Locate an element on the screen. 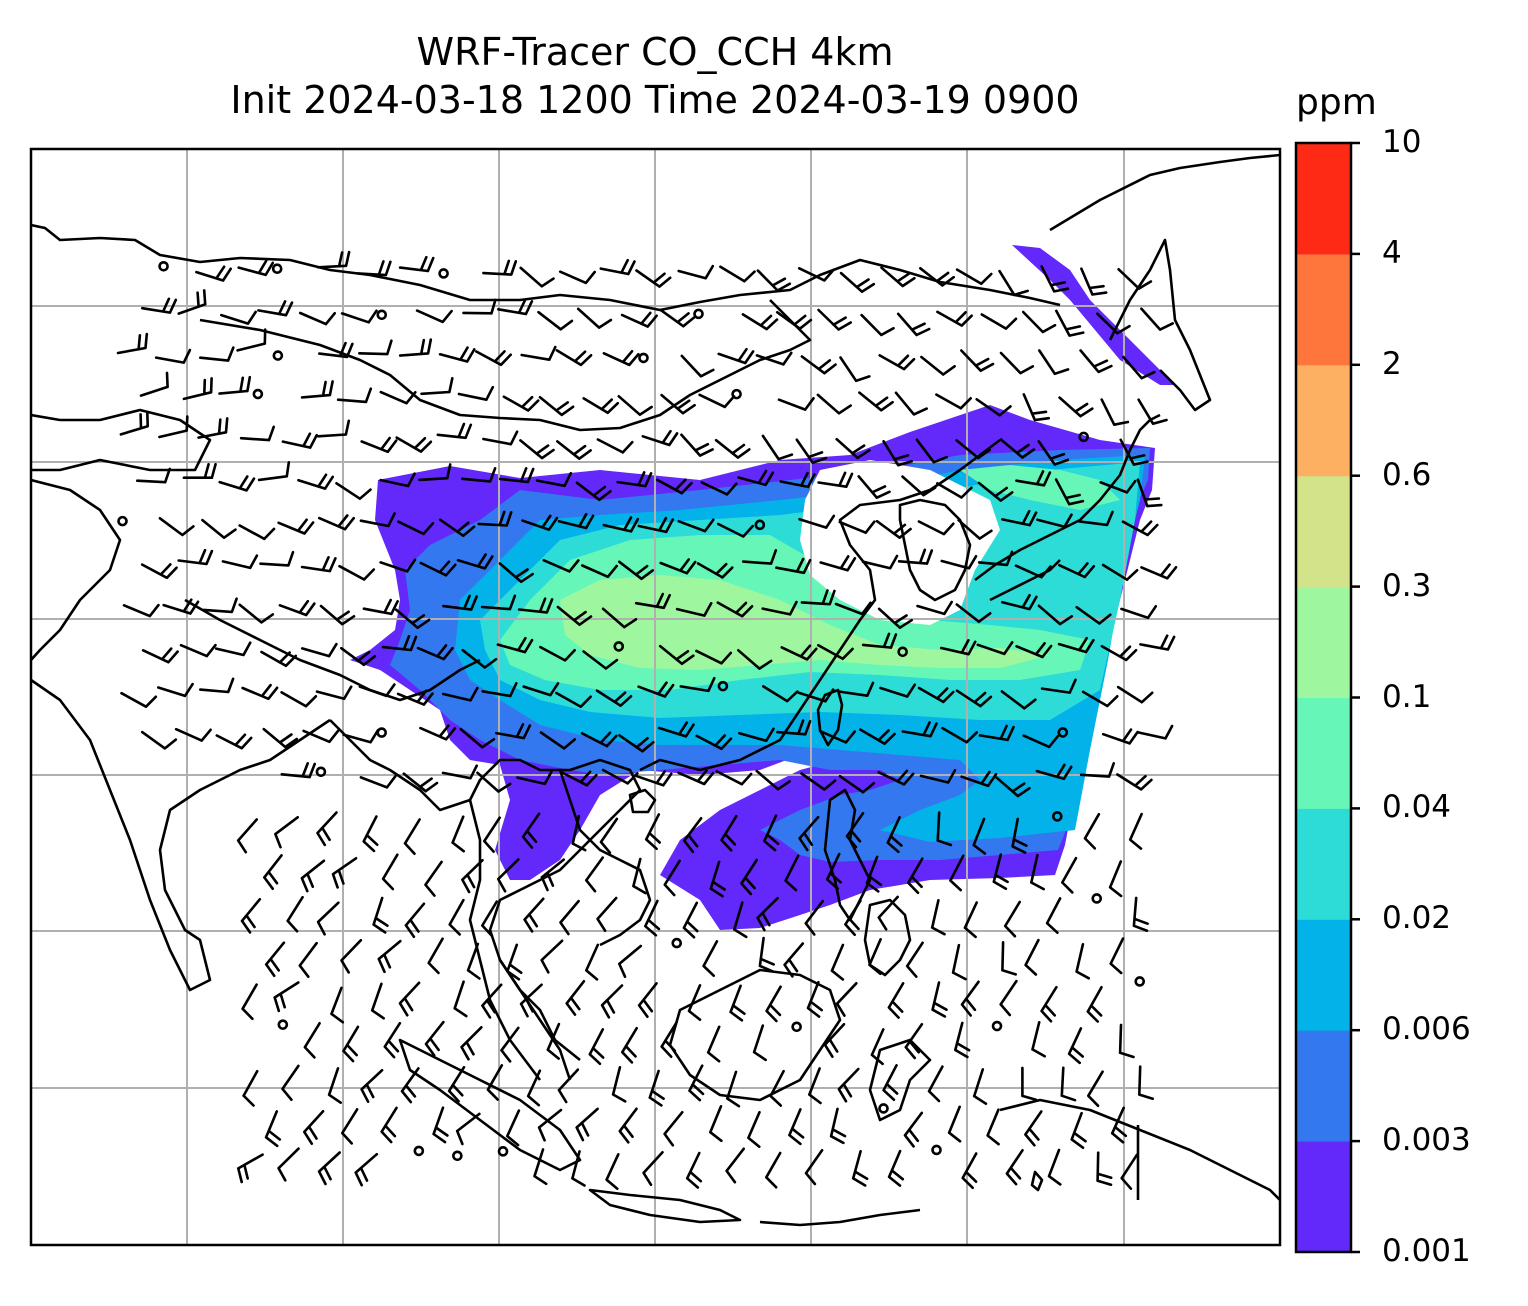 The height and width of the screenshot is (1306, 1528). colorbar-tick-label: 0.003 is located at coordinates (1426, 1140).